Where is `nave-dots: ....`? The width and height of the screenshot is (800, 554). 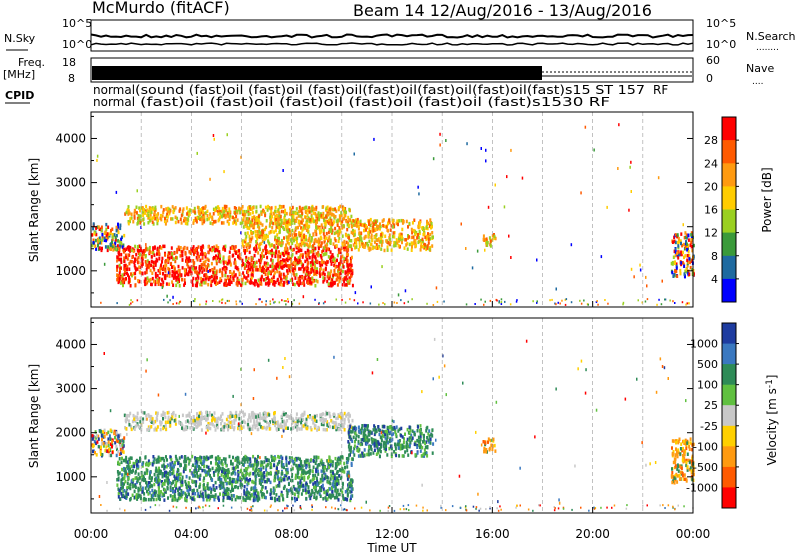 nave-dots: .... is located at coordinates (757, 82).